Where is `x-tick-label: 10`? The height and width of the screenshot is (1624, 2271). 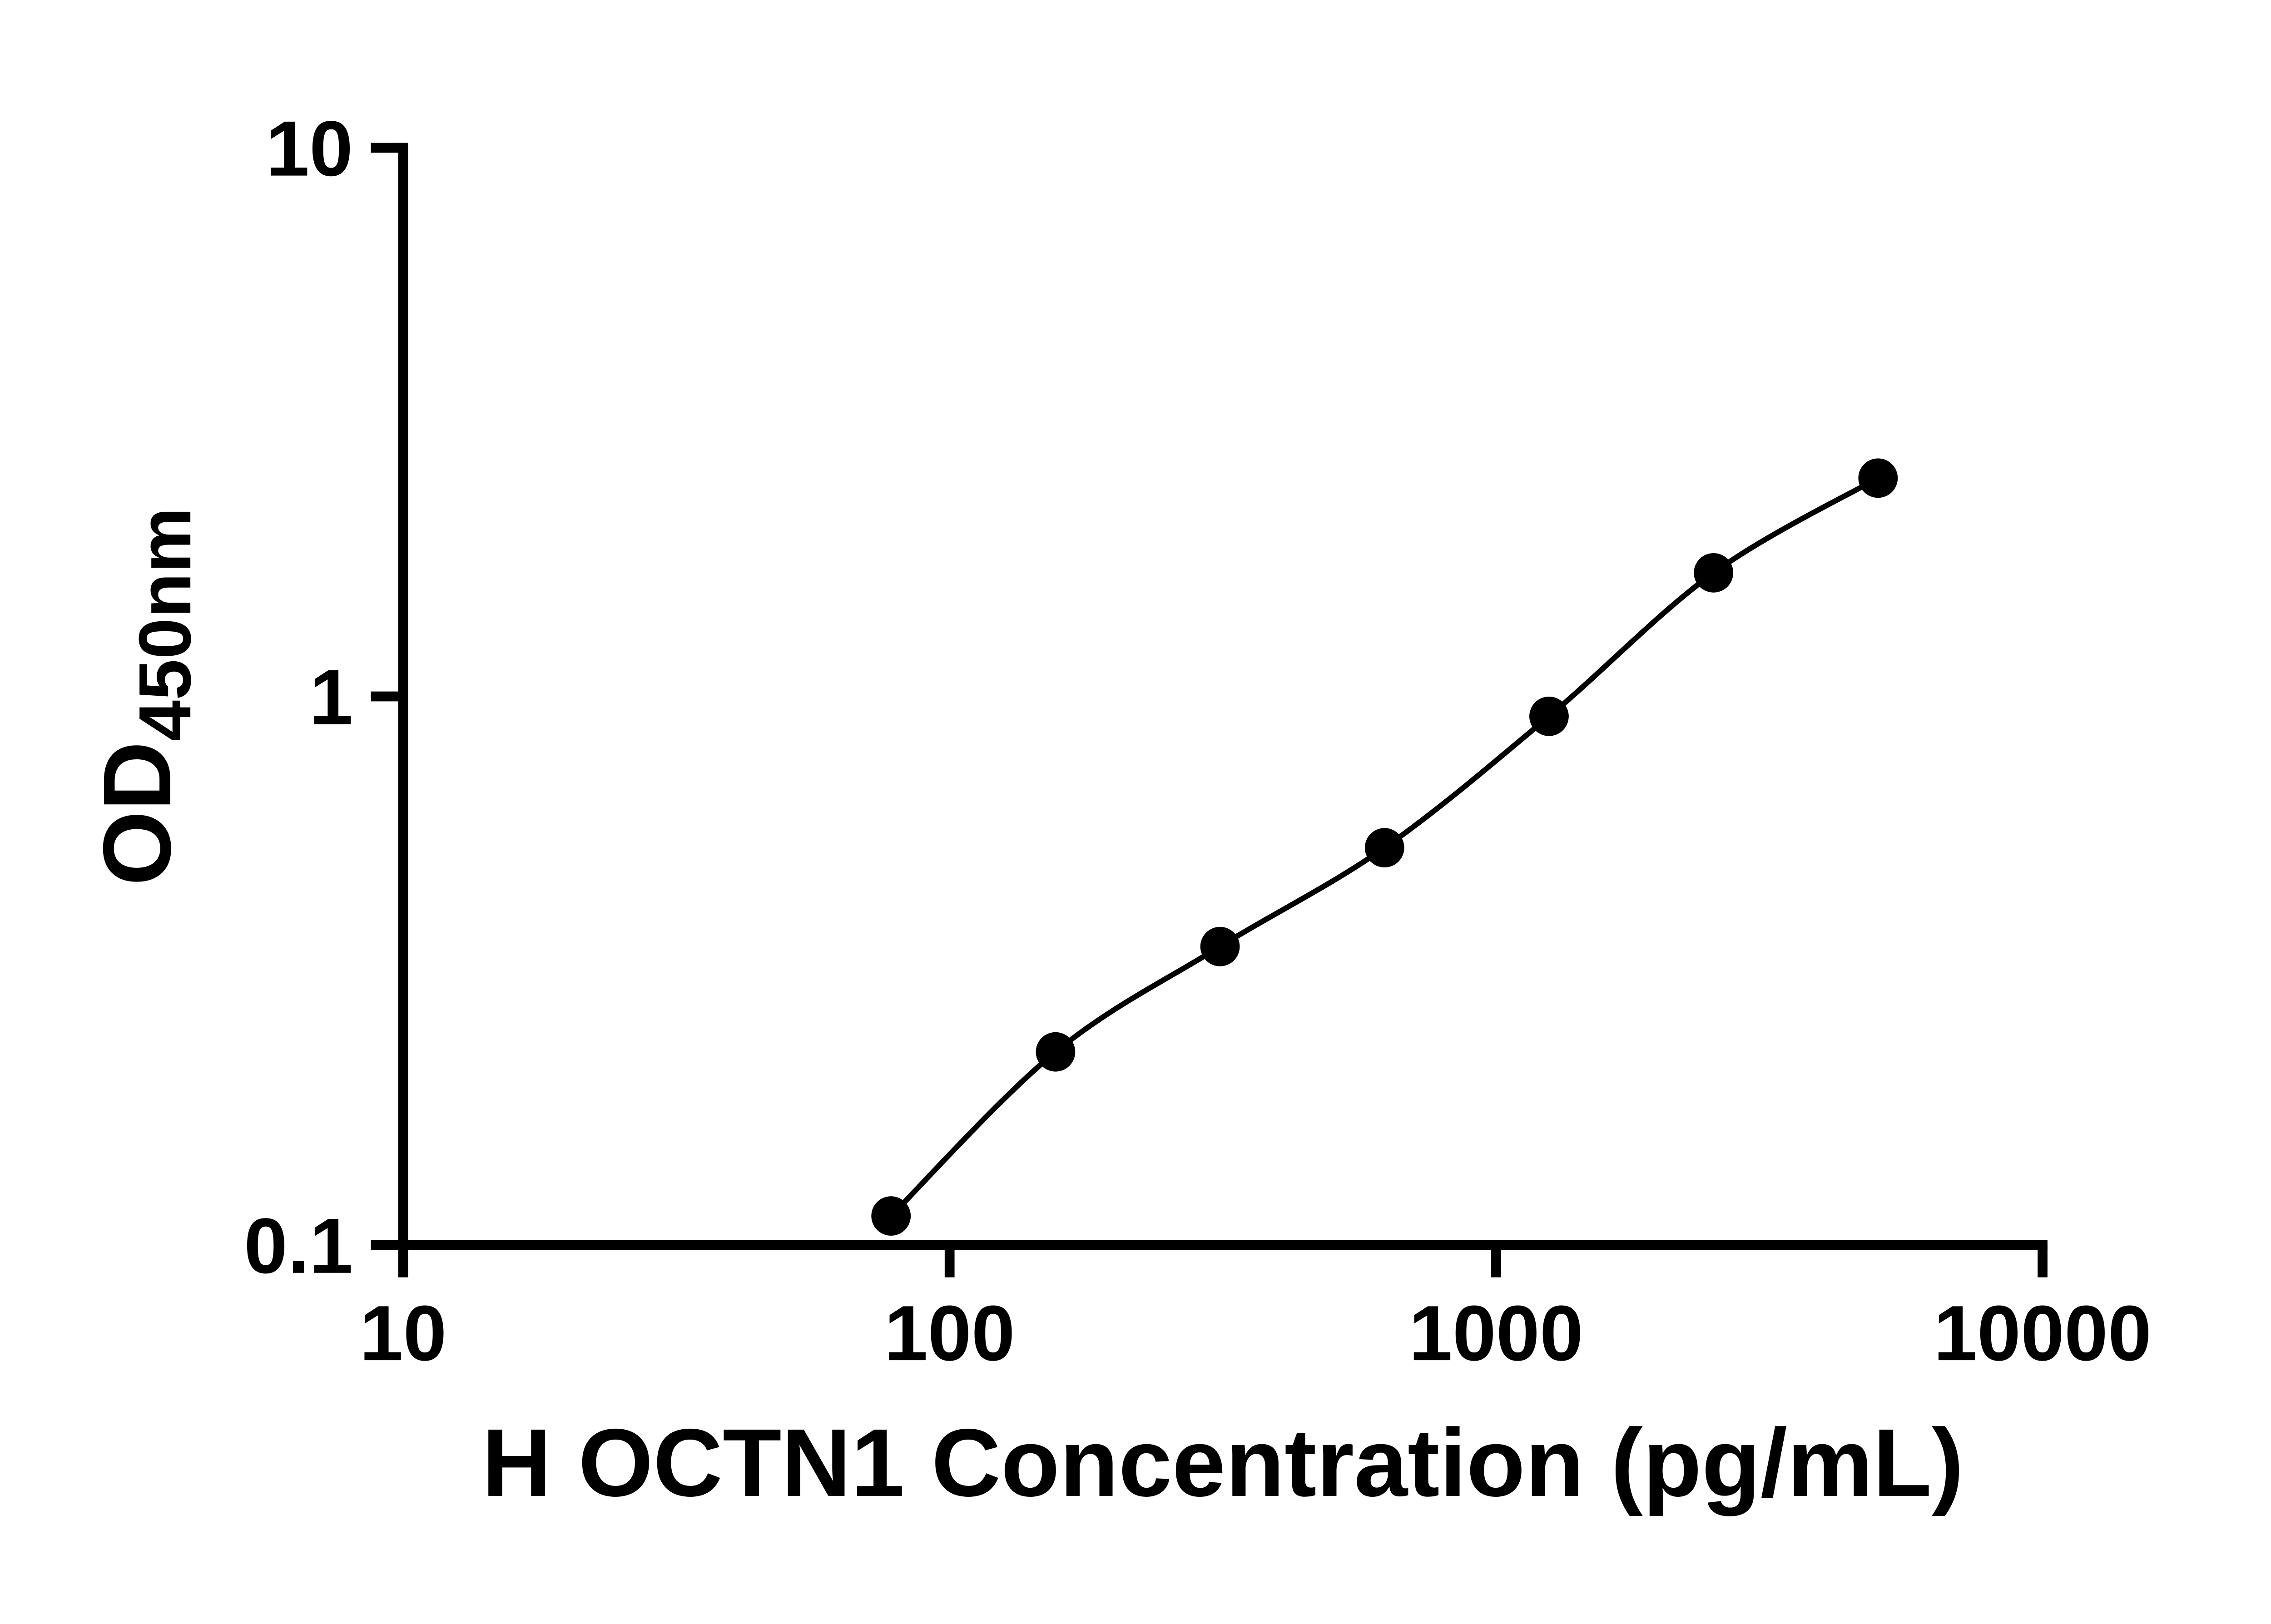 x-tick-label: 10 is located at coordinates (403, 1333).